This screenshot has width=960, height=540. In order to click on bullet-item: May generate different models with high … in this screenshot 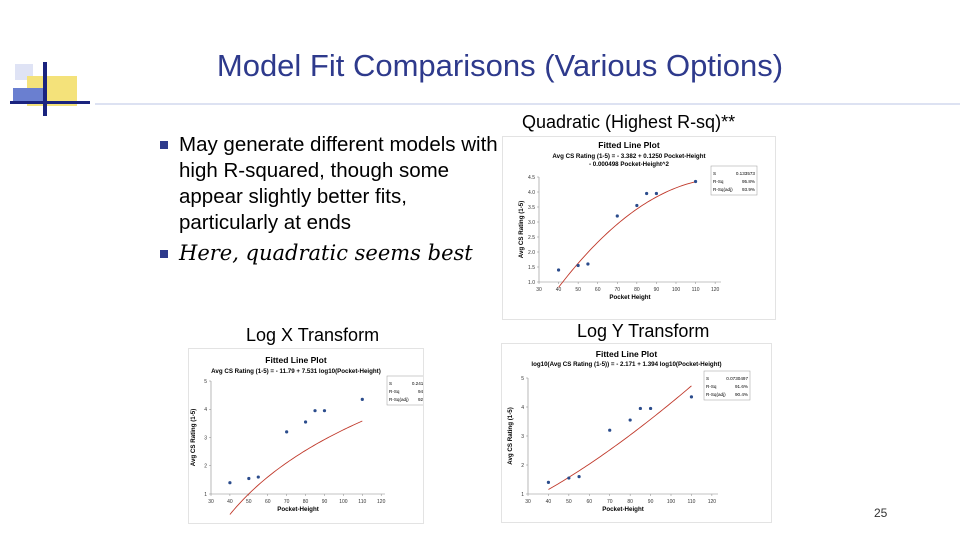, I will do `click(330, 184)`.